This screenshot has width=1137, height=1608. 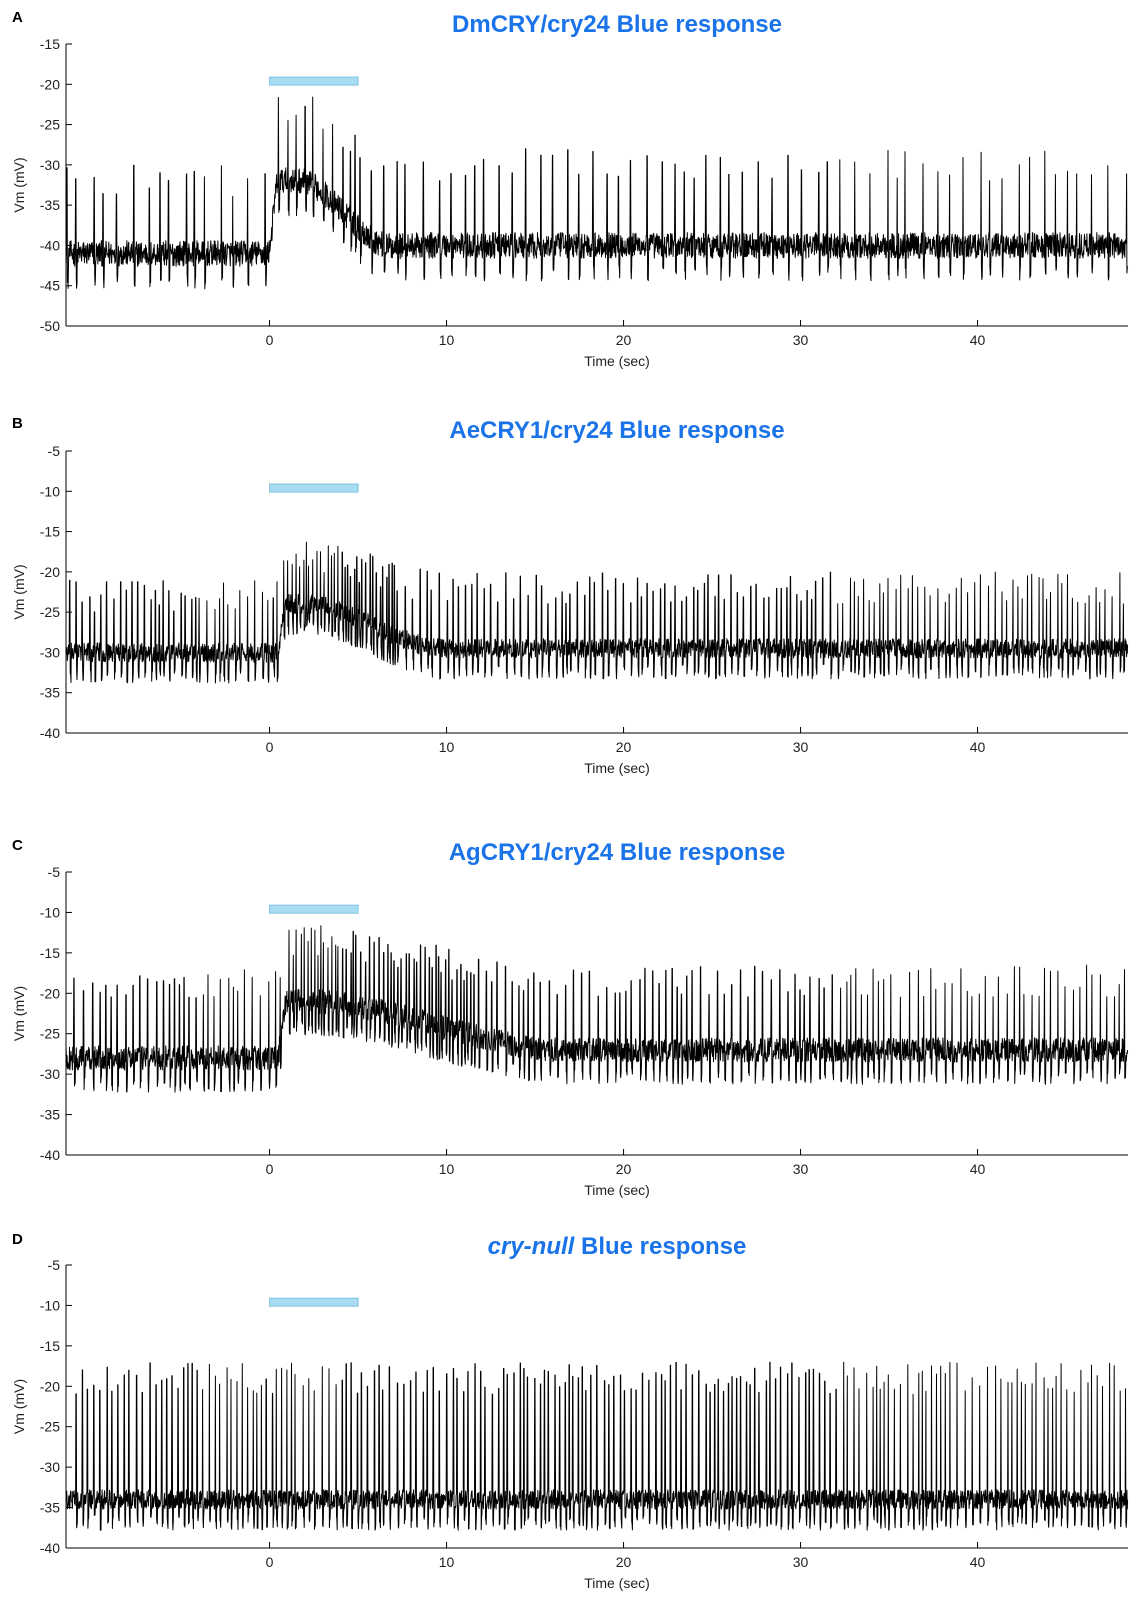 What do you see at coordinates (50, 286) in the screenshot?
I see `y-tick-label: -45` at bounding box center [50, 286].